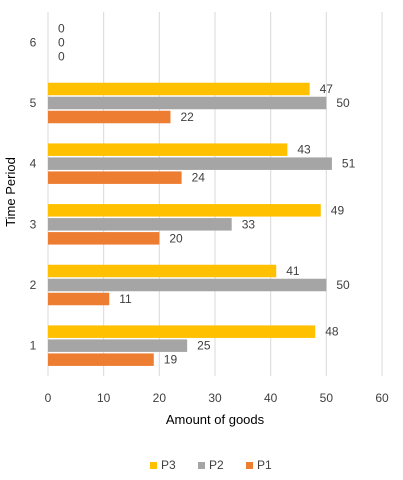  What do you see at coordinates (48, 398) in the screenshot?
I see `x-tick-label: 0` at bounding box center [48, 398].